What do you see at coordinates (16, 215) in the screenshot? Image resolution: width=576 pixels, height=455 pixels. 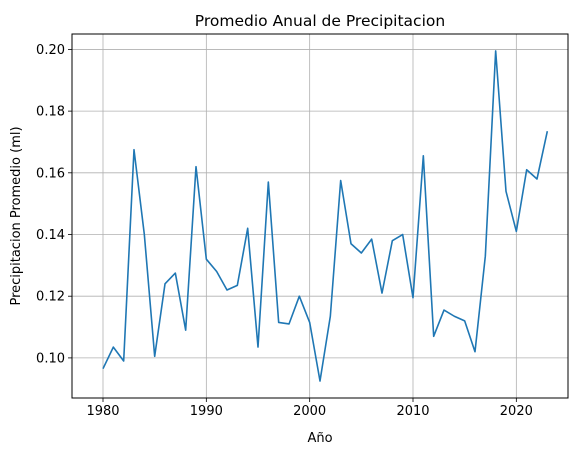 I see `y-axis-label: Precipitacion Promedio (ml)` at bounding box center [16, 215].